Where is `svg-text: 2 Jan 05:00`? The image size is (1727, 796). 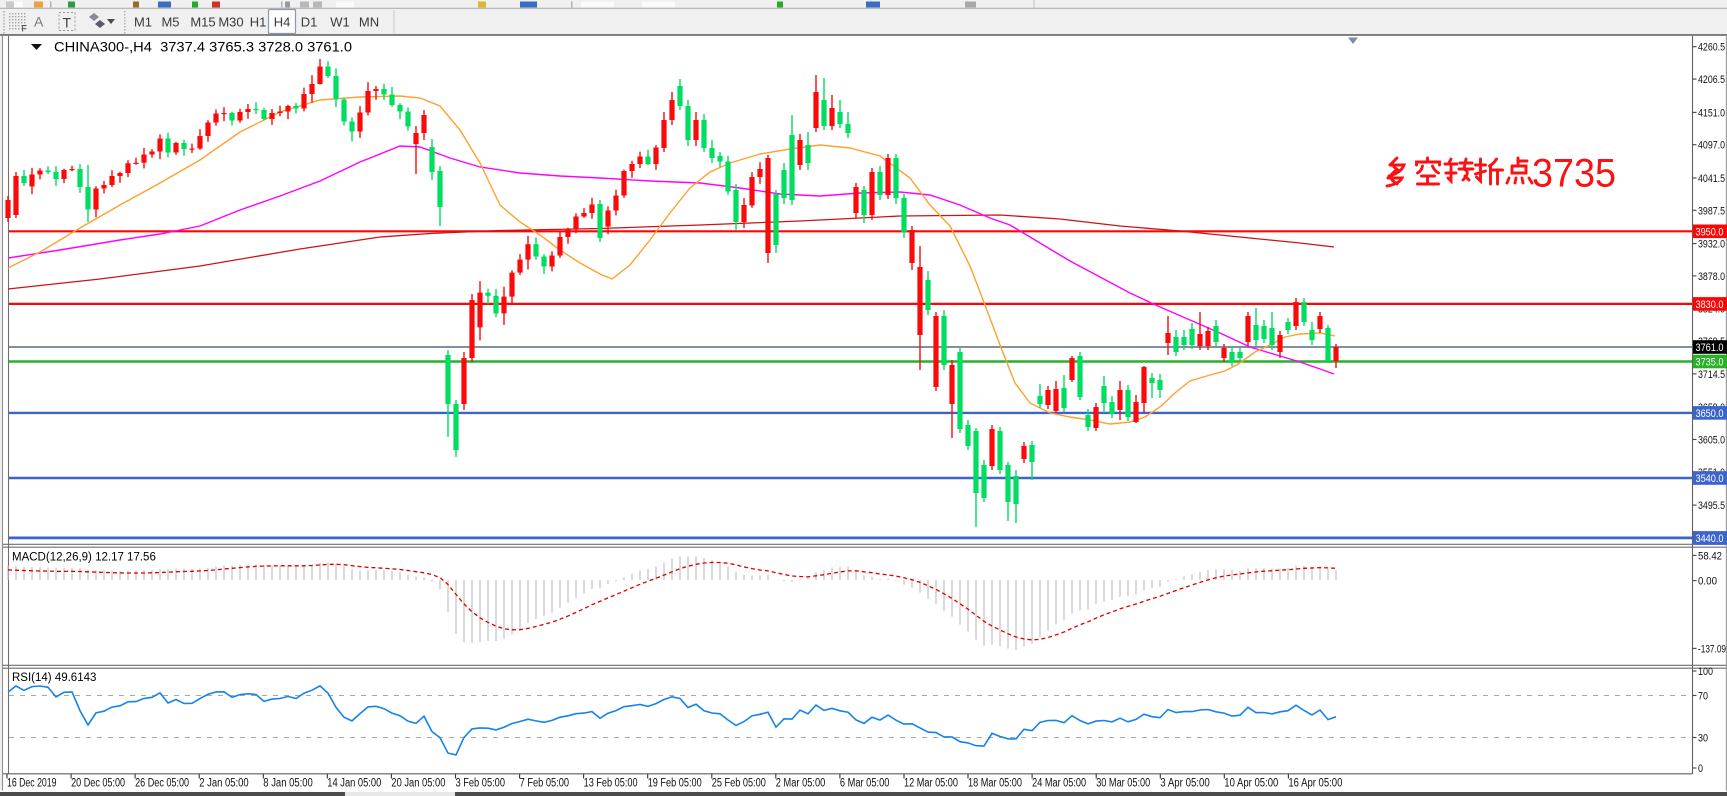
svg-text: 2 Jan 05:00 is located at coordinates (224, 784).